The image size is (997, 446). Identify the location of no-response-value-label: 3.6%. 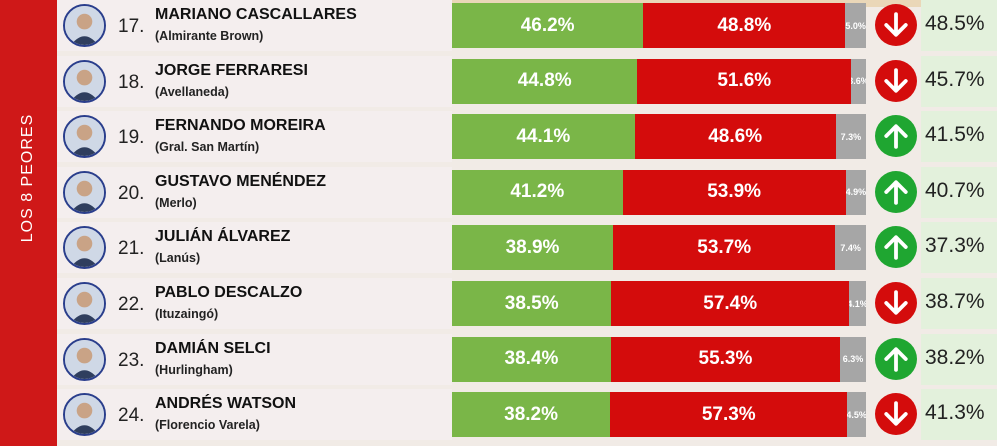
(858, 81).